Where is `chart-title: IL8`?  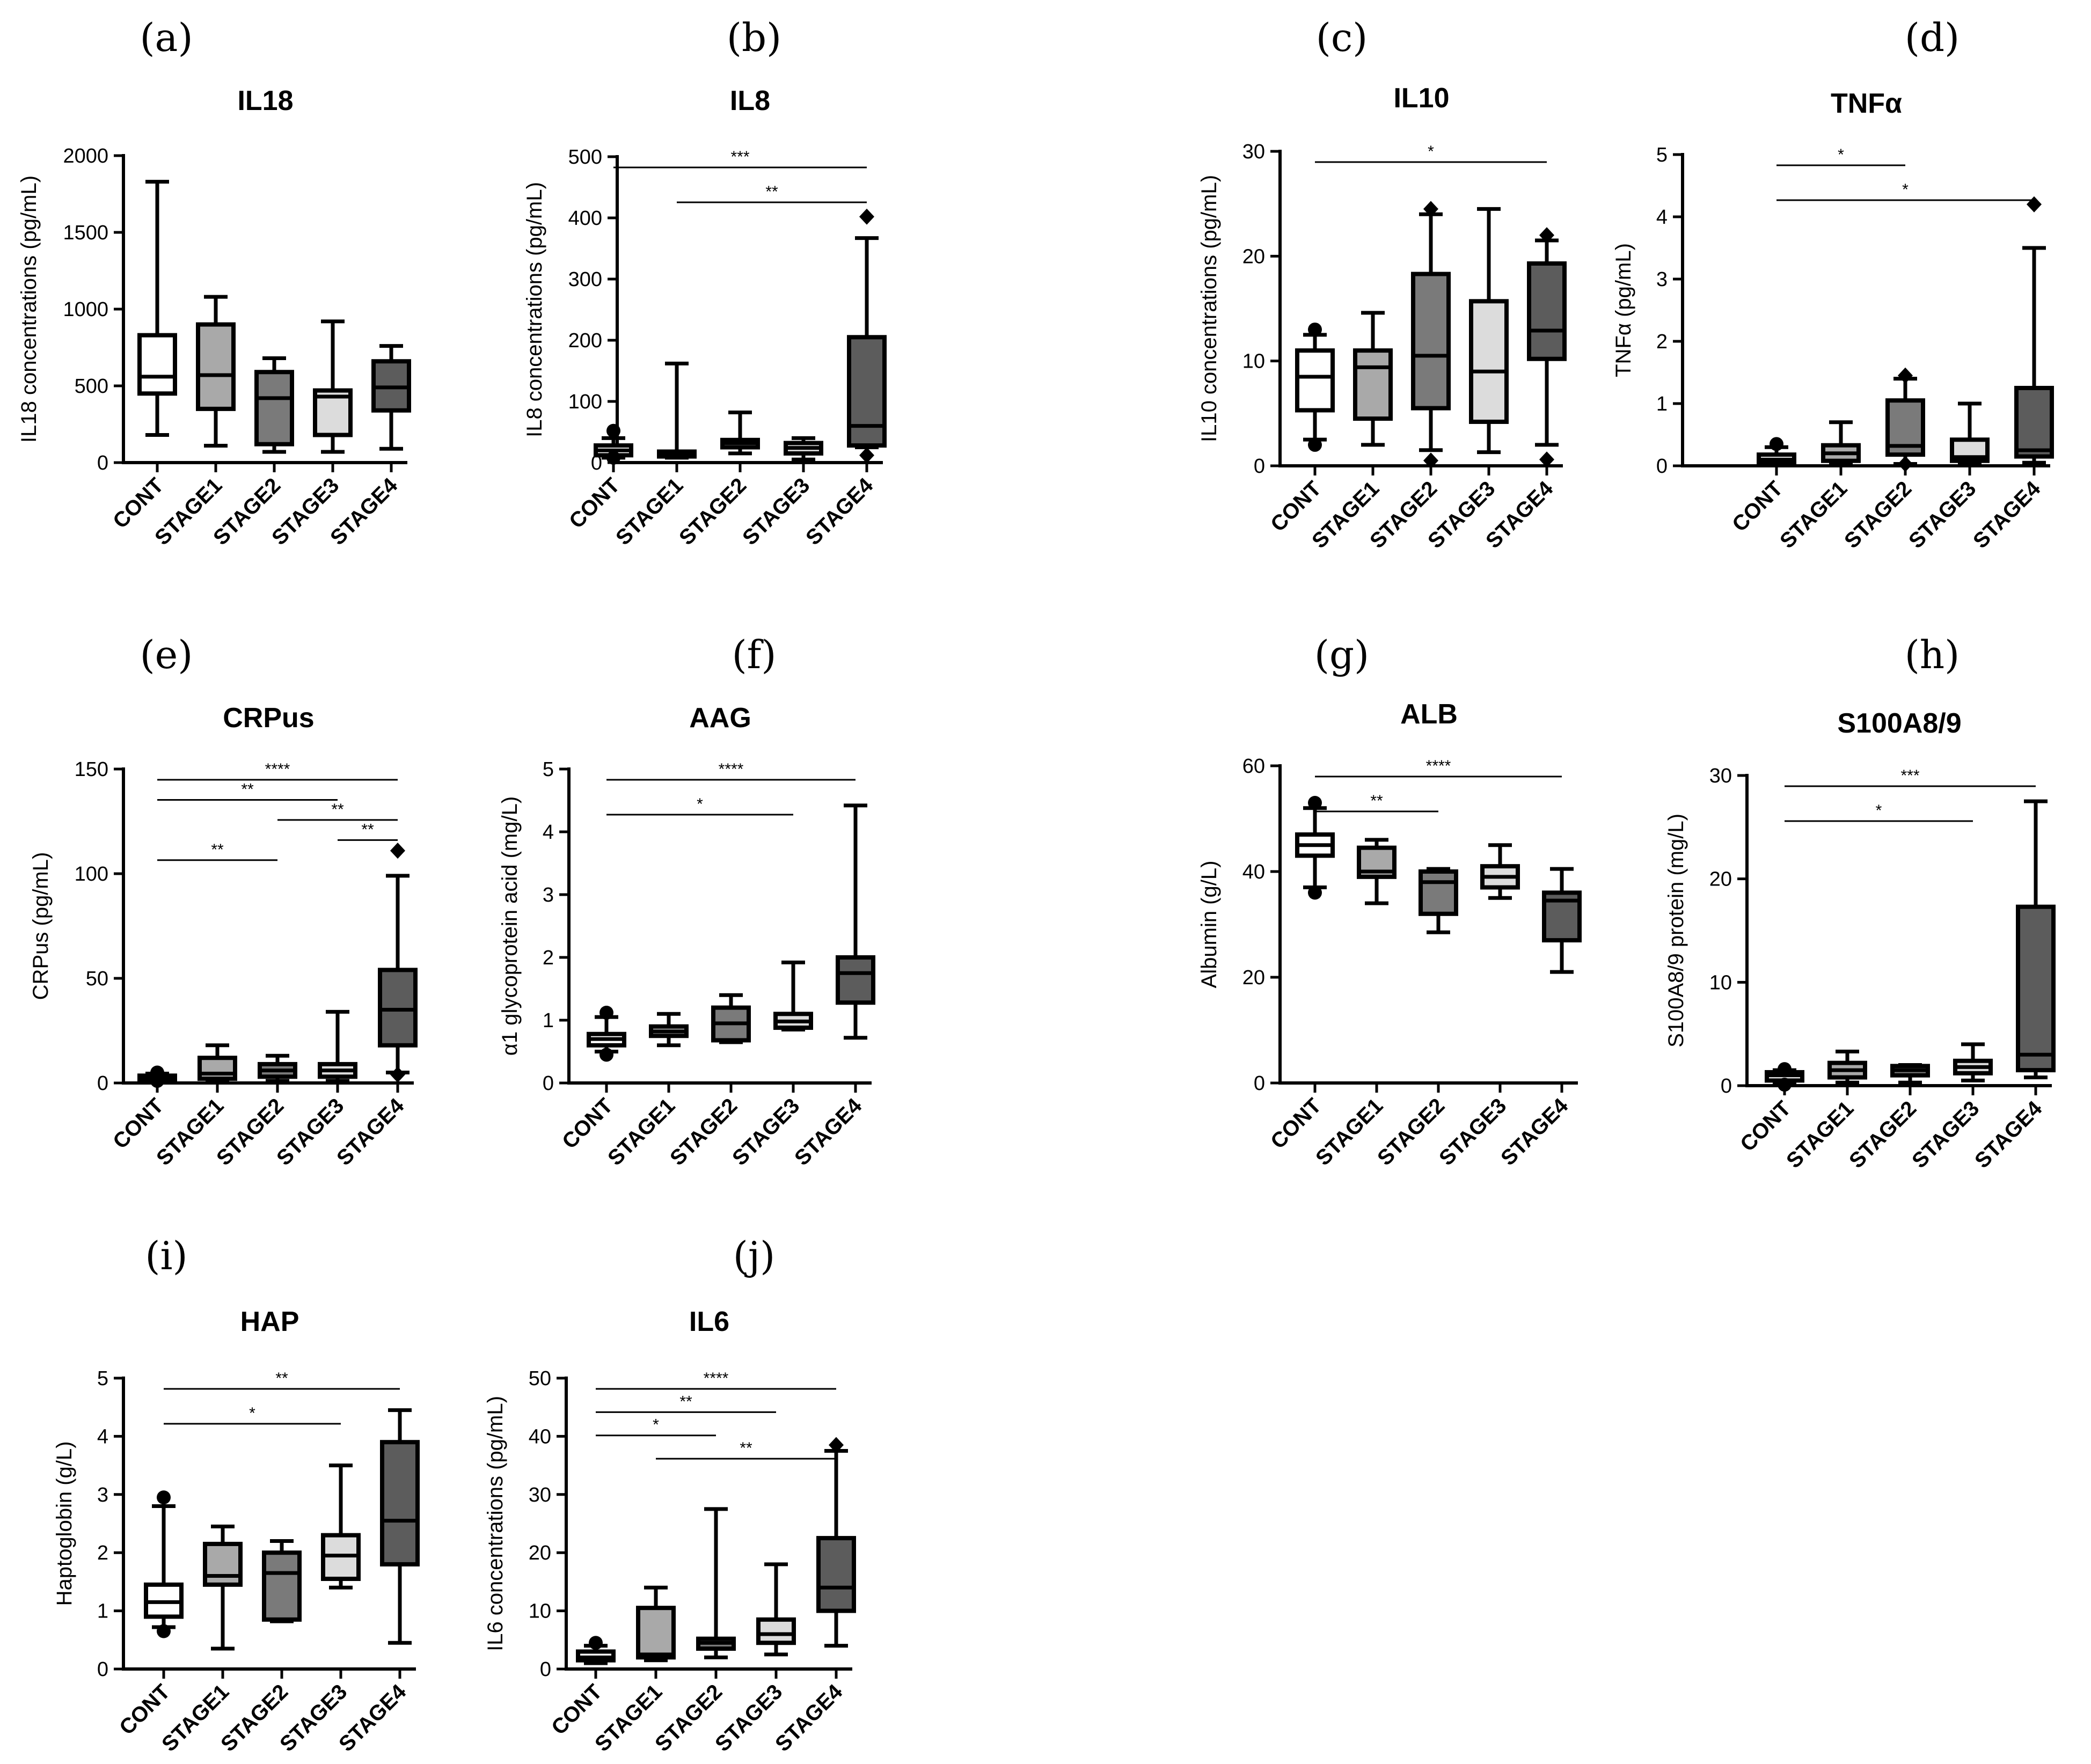 chart-title: IL8 is located at coordinates (750, 100).